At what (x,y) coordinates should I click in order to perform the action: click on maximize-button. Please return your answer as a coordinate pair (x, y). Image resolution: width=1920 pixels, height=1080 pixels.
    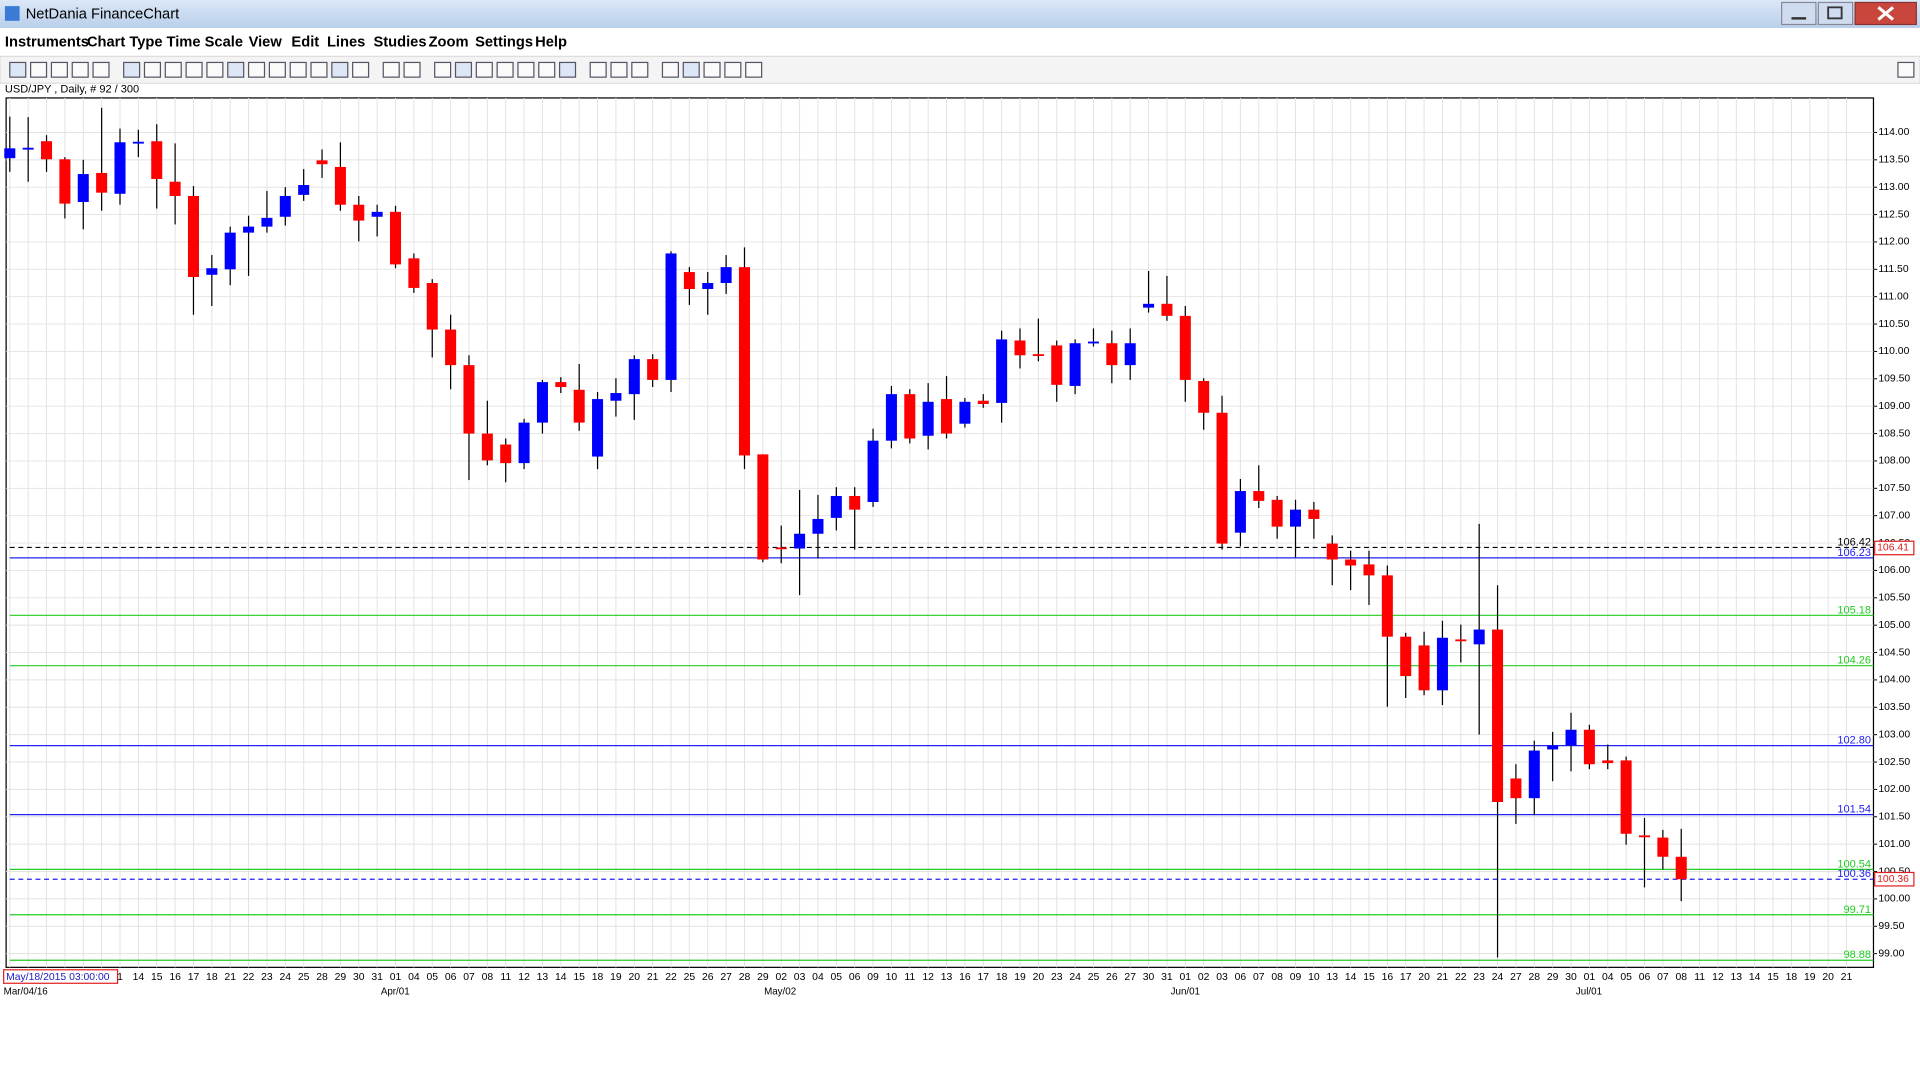
    Looking at the image, I should click on (1835, 13).